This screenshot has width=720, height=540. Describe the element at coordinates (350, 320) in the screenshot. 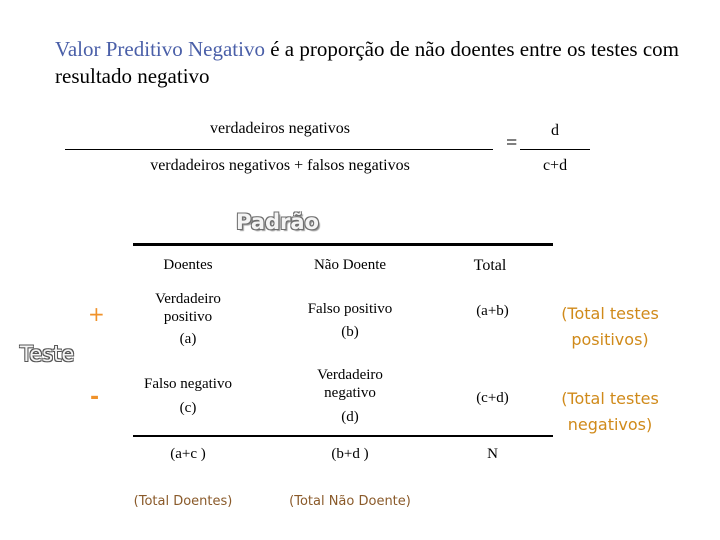

I see `cell-false-positive: Falso positivo (b)` at that location.